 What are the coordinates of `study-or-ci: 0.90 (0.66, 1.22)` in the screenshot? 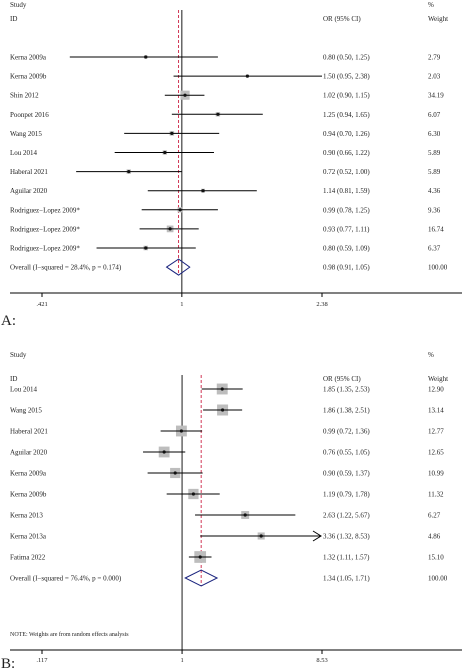 It's located at (346, 153).